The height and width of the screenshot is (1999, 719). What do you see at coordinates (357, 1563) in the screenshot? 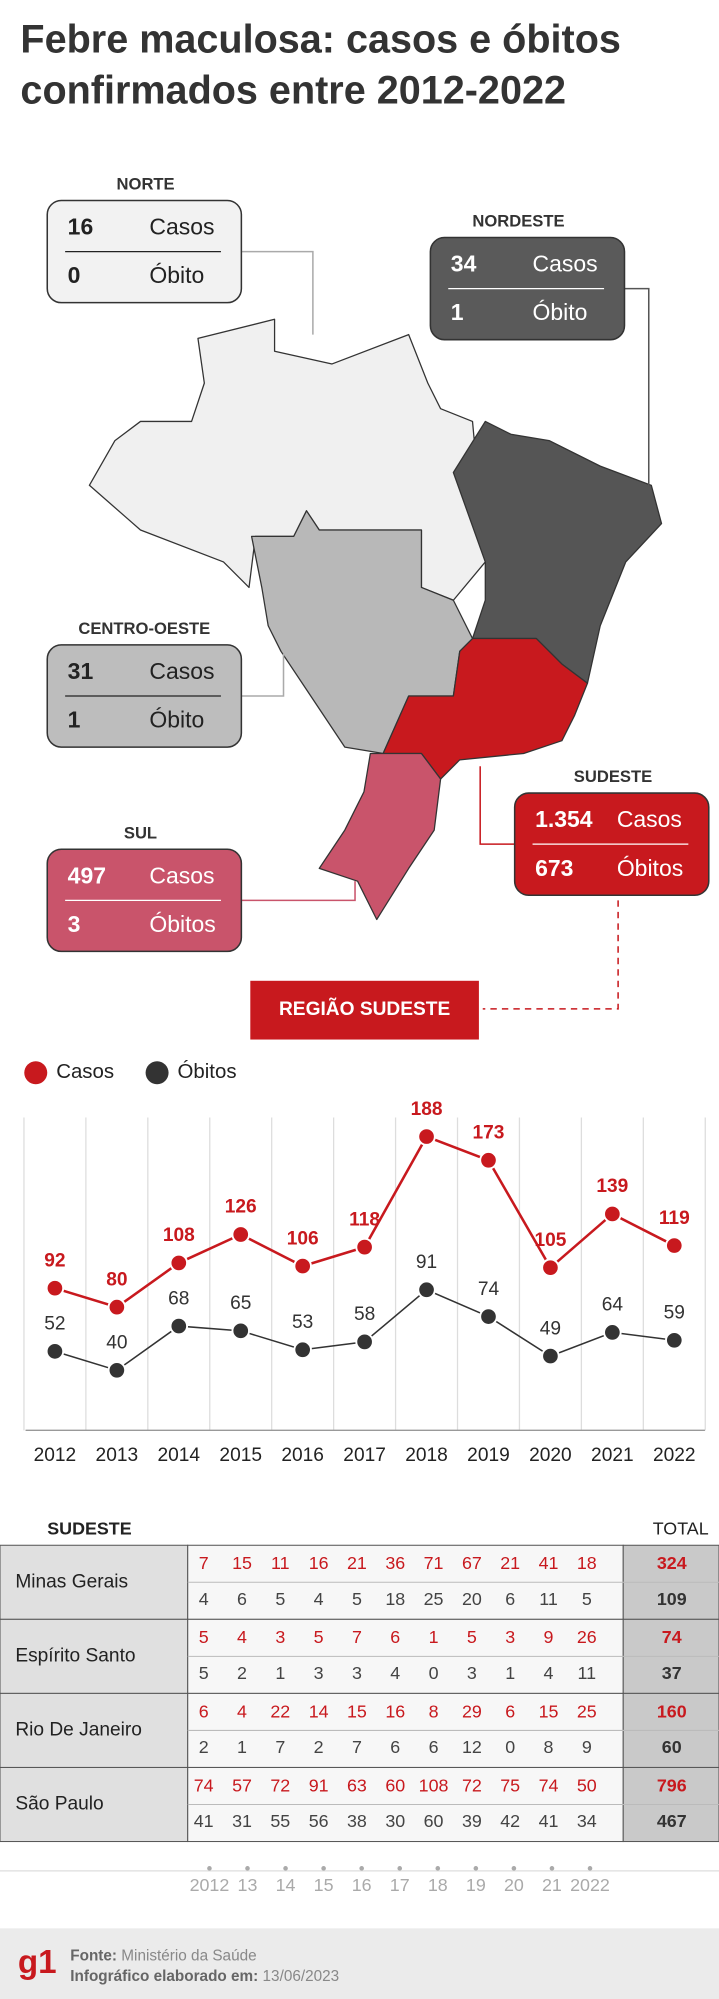
I see `cases-cell: 21` at bounding box center [357, 1563].